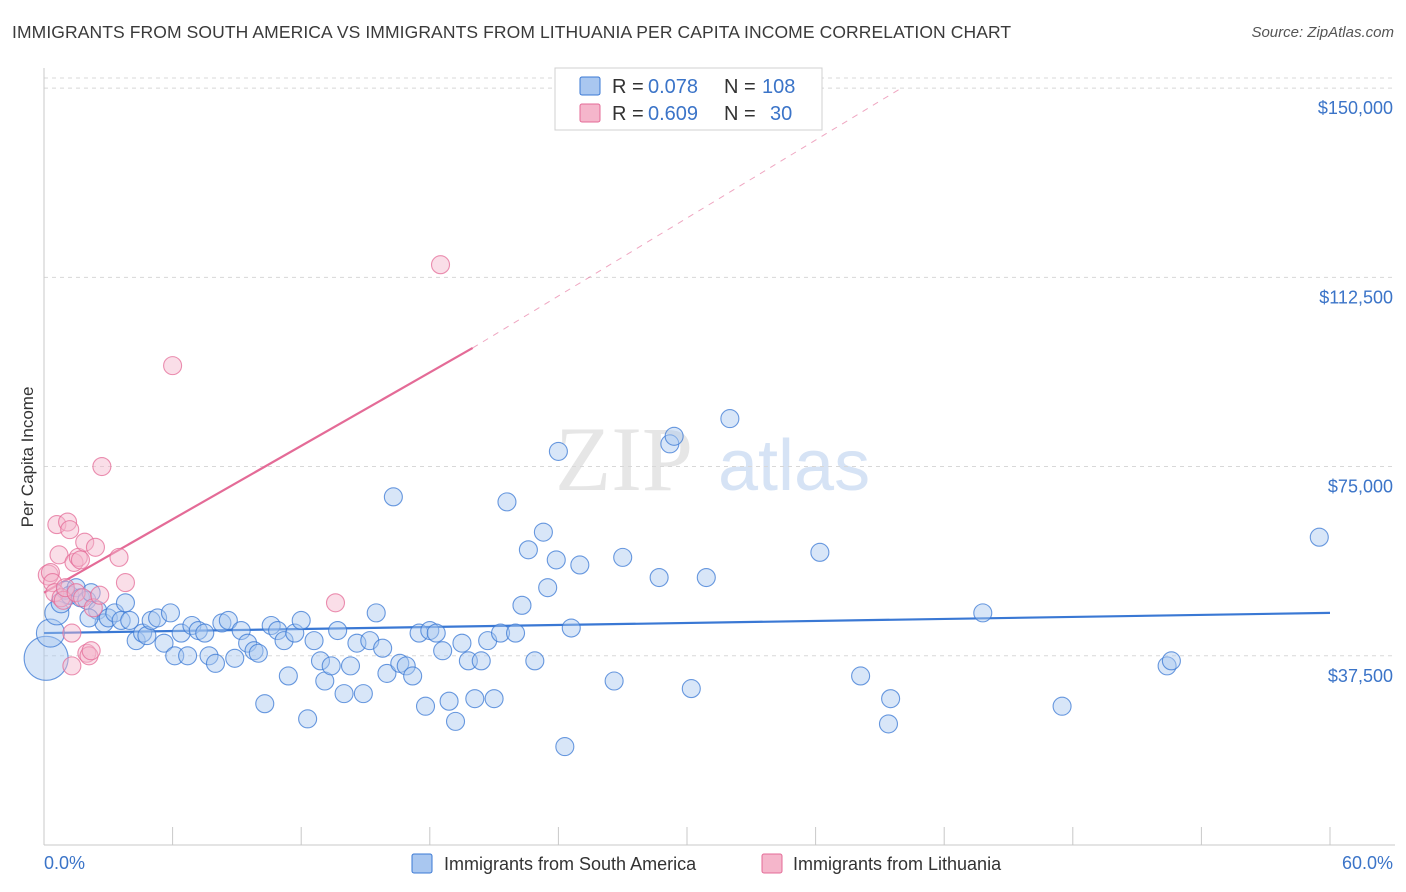  What do you see at coordinates (712, 459) in the screenshot?
I see `watermark: ZIP atlas` at bounding box center [712, 459].